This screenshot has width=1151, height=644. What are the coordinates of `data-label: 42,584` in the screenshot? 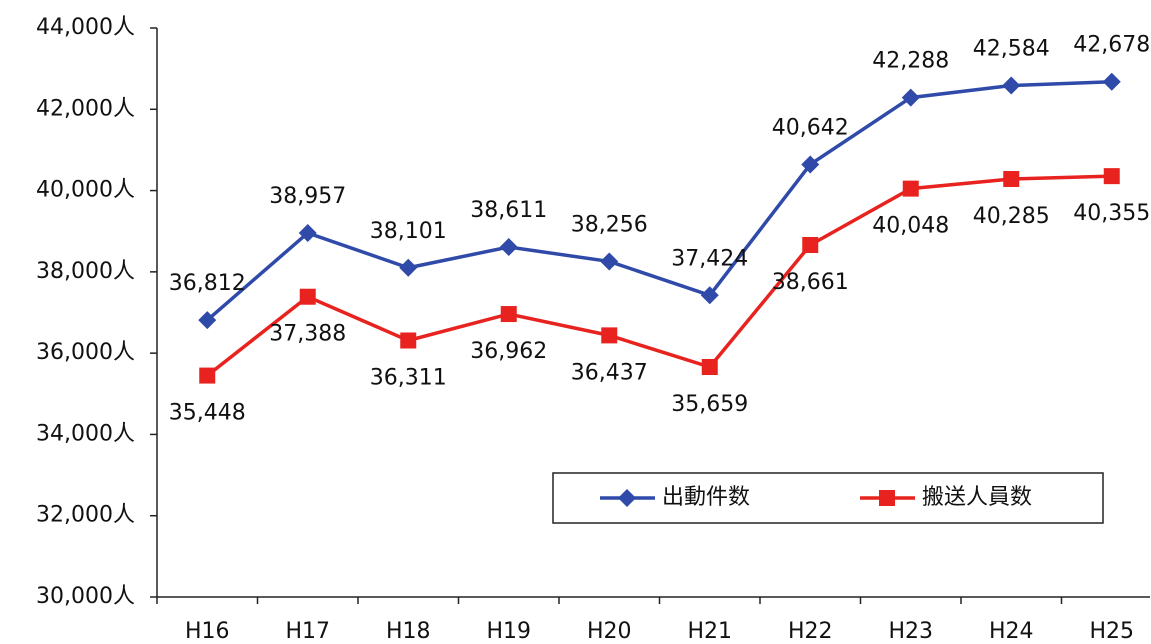 It's located at (1011, 49).